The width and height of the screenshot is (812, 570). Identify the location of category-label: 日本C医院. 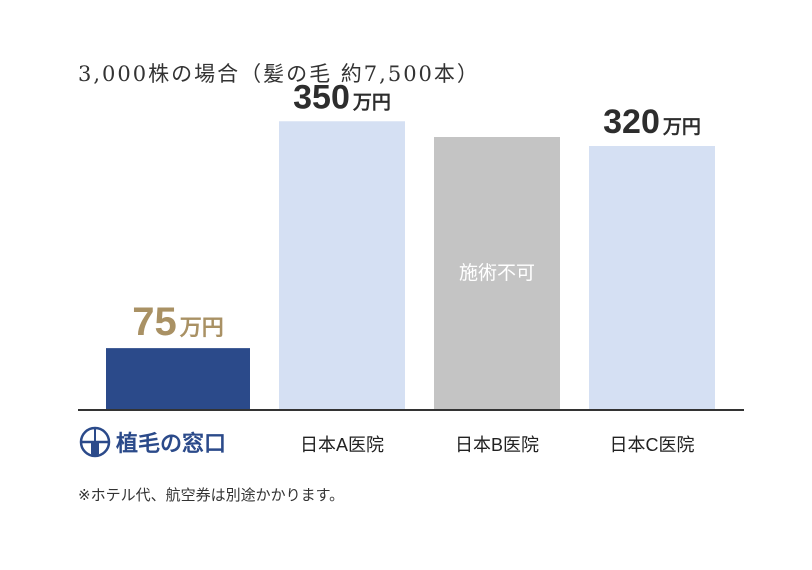
(652, 445).